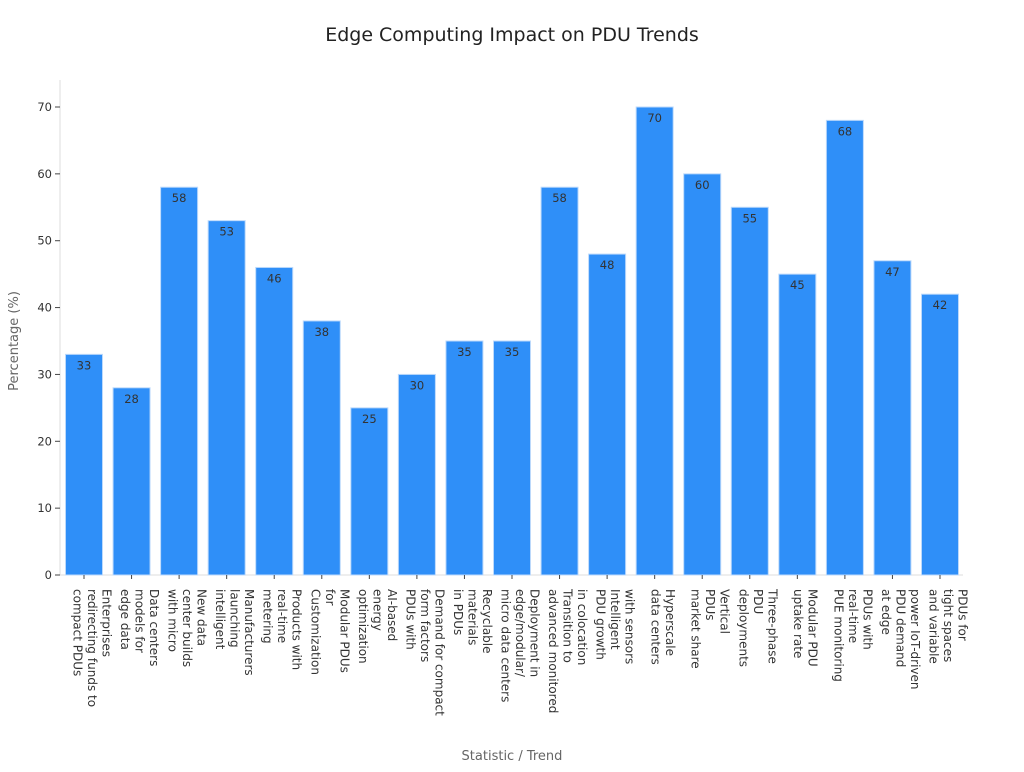  I want to click on x-tick-label-line: energy, so click(377, 610).